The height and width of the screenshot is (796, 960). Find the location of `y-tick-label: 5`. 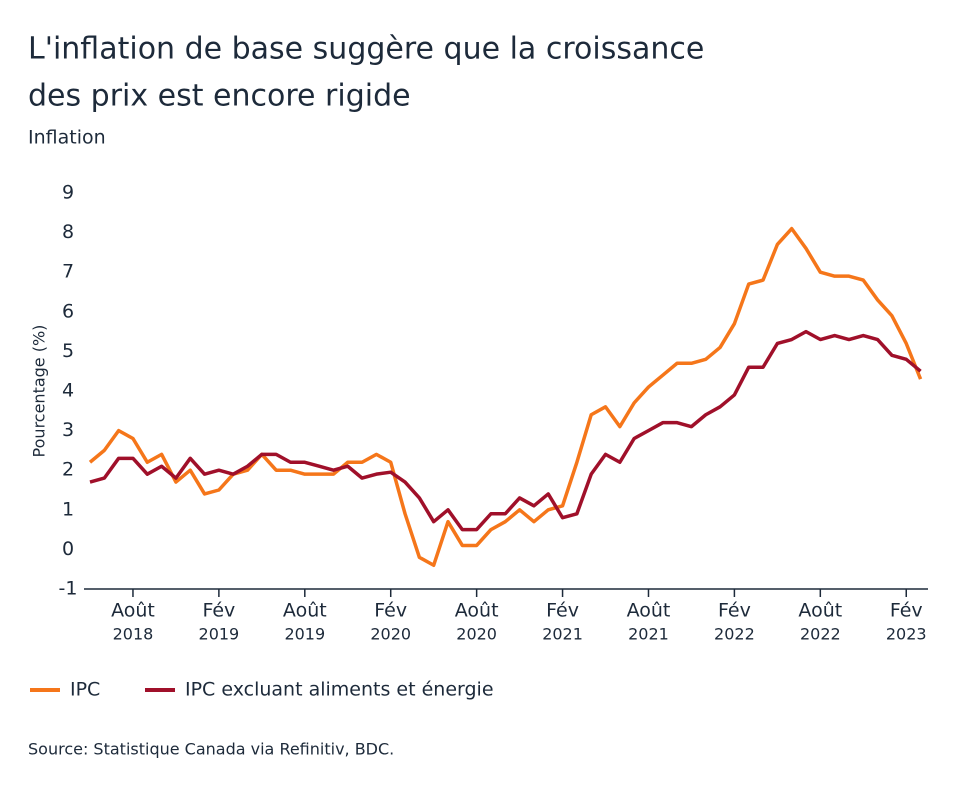

y-tick-label: 5 is located at coordinates (68, 351).